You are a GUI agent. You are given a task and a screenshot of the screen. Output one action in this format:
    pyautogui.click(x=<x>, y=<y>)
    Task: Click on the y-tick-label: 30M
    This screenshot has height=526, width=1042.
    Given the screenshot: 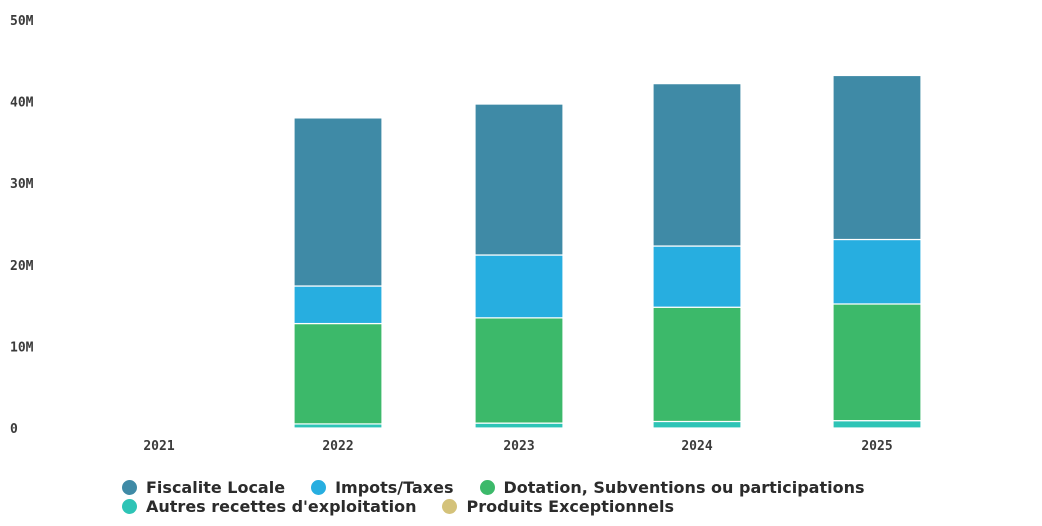 What is the action you would take?
    pyautogui.click(x=22, y=184)
    